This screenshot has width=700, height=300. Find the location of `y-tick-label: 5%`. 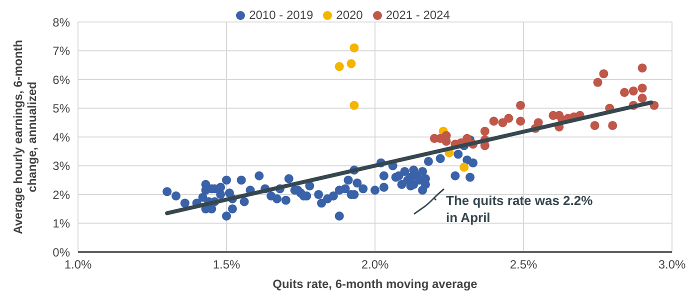

y-tick-label: 5% is located at coordinates (61, 109).